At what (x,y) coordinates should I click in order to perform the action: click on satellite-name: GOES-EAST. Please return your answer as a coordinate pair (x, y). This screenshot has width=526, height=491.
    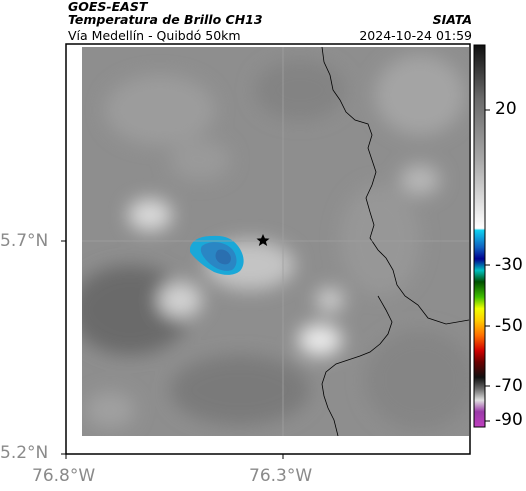
    Looking at the image, I should click on (108, 7).